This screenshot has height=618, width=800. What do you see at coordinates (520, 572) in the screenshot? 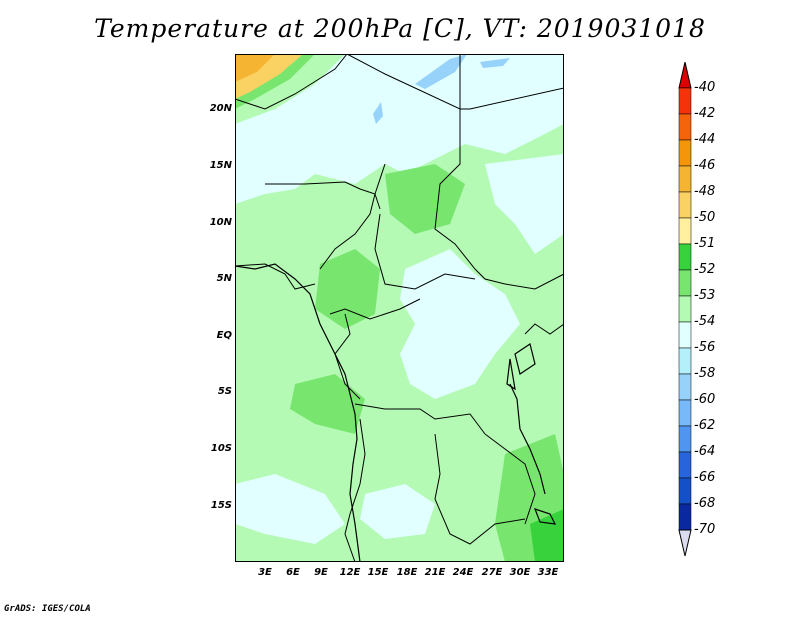
I see `lon-label: 30E` at bounding box center [520, 572].